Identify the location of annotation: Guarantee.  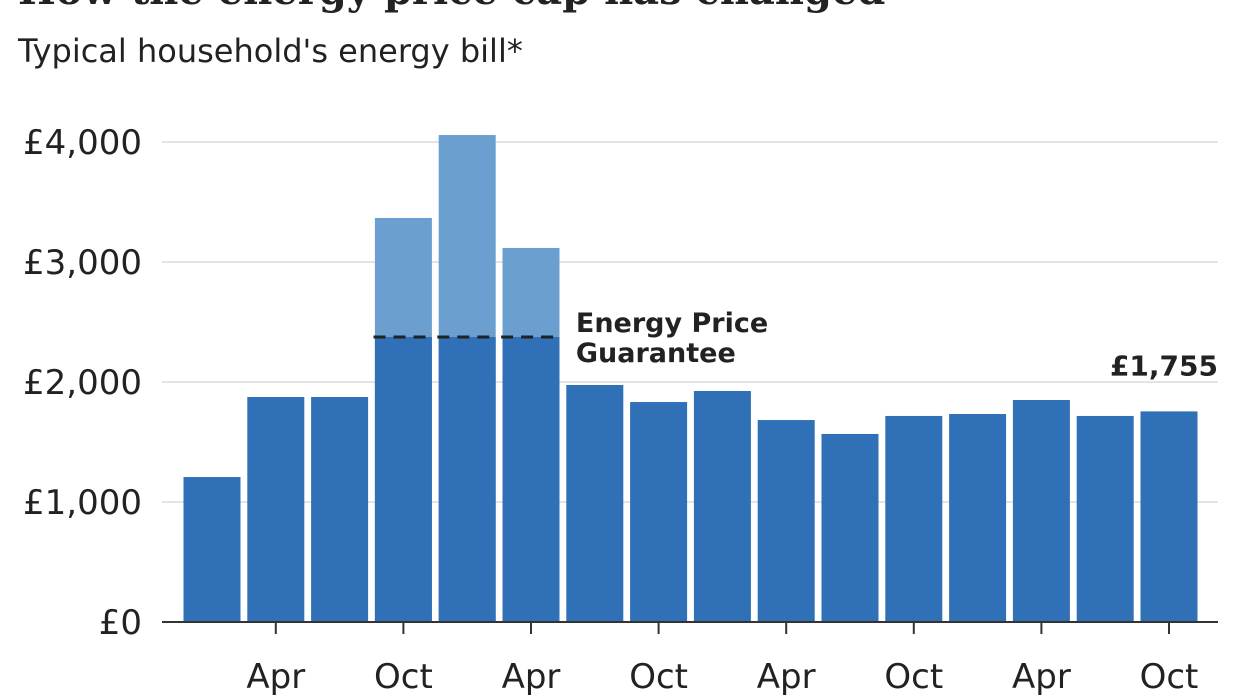
(656, 353).